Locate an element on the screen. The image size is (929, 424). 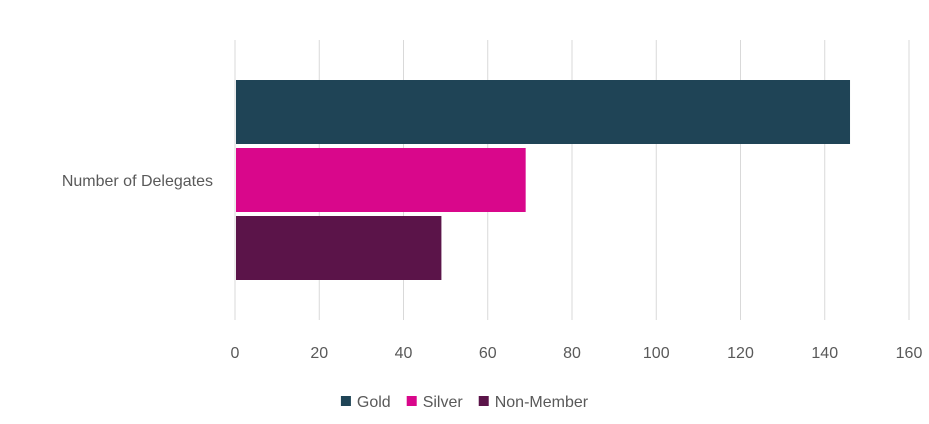
bar-non-member is located at coordinates (339, 248).